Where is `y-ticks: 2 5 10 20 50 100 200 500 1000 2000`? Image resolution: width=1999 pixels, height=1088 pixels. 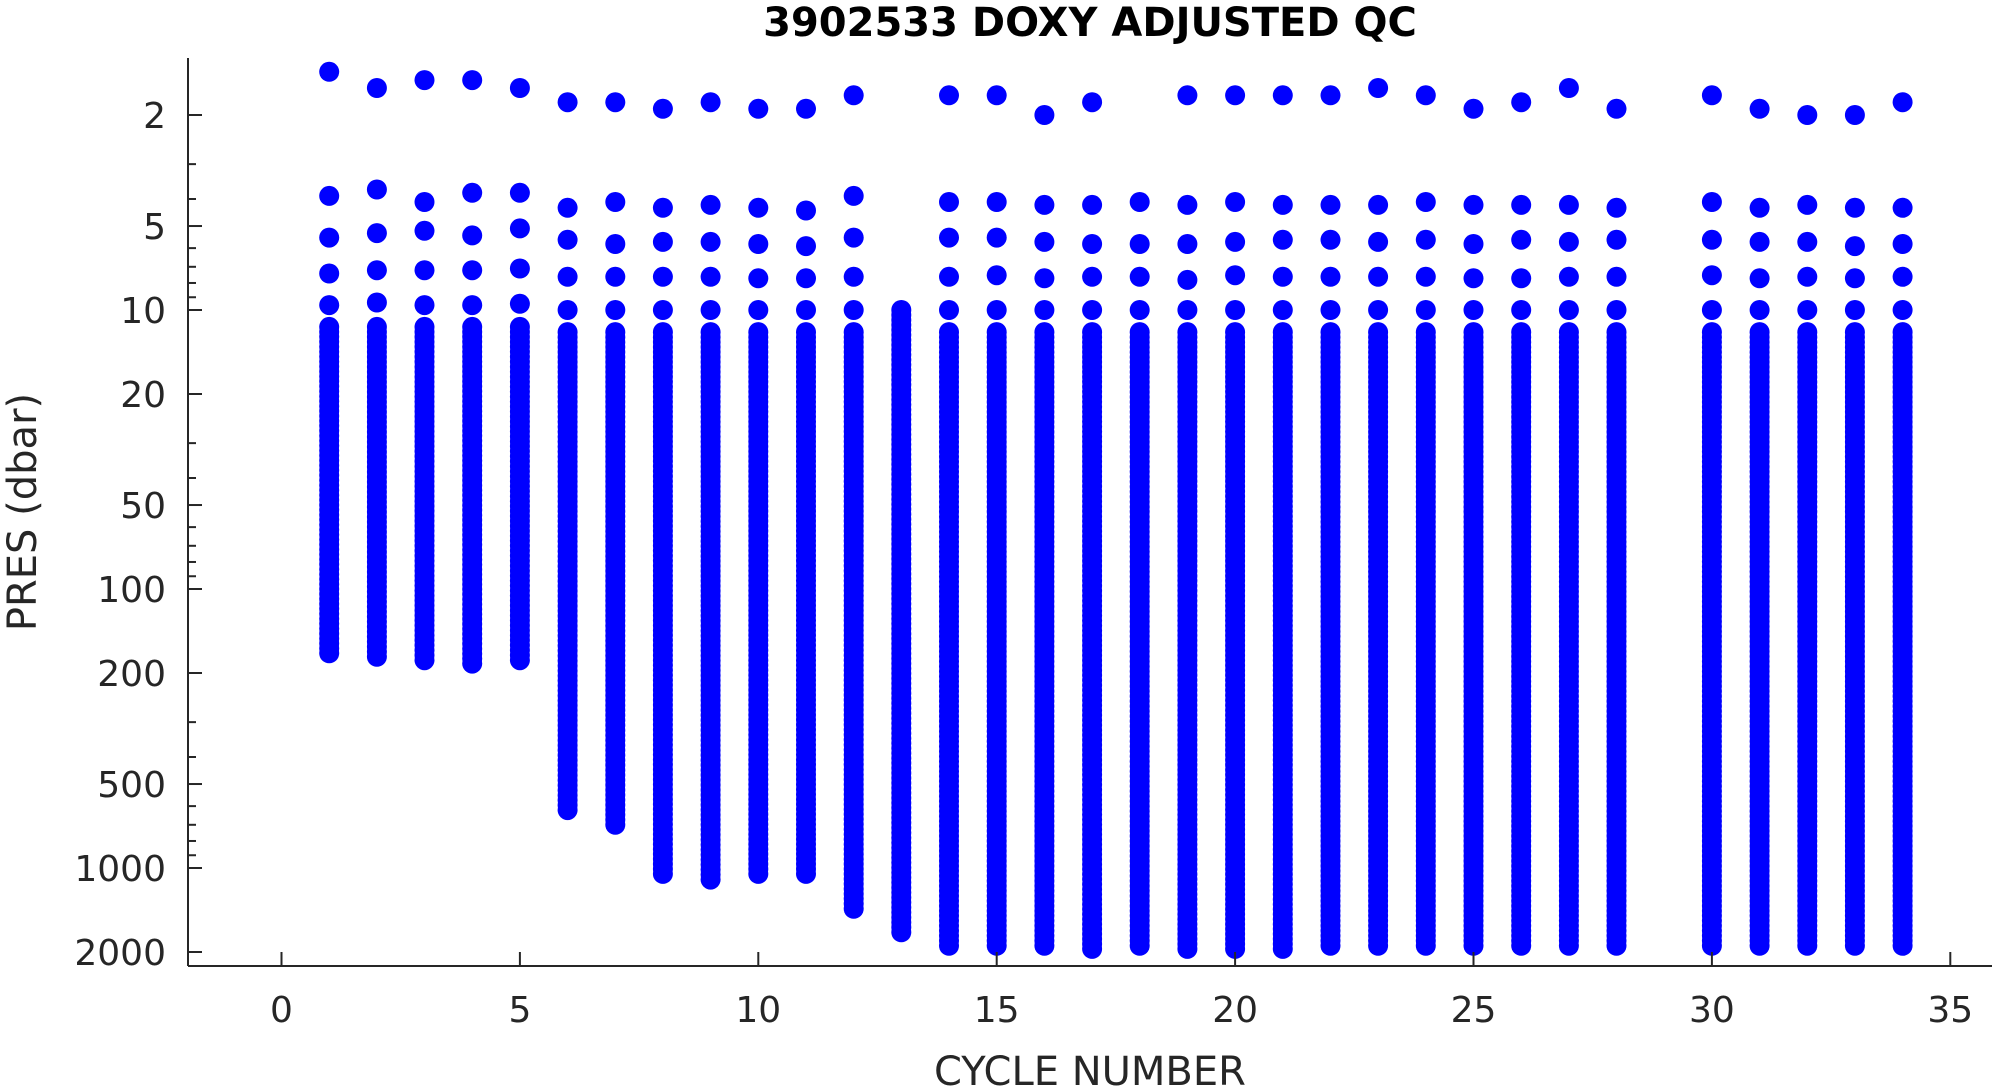 y-ticks: 2 5 10 20 50 100 200 500 1000 2000 is located at coordinates (138, 535).